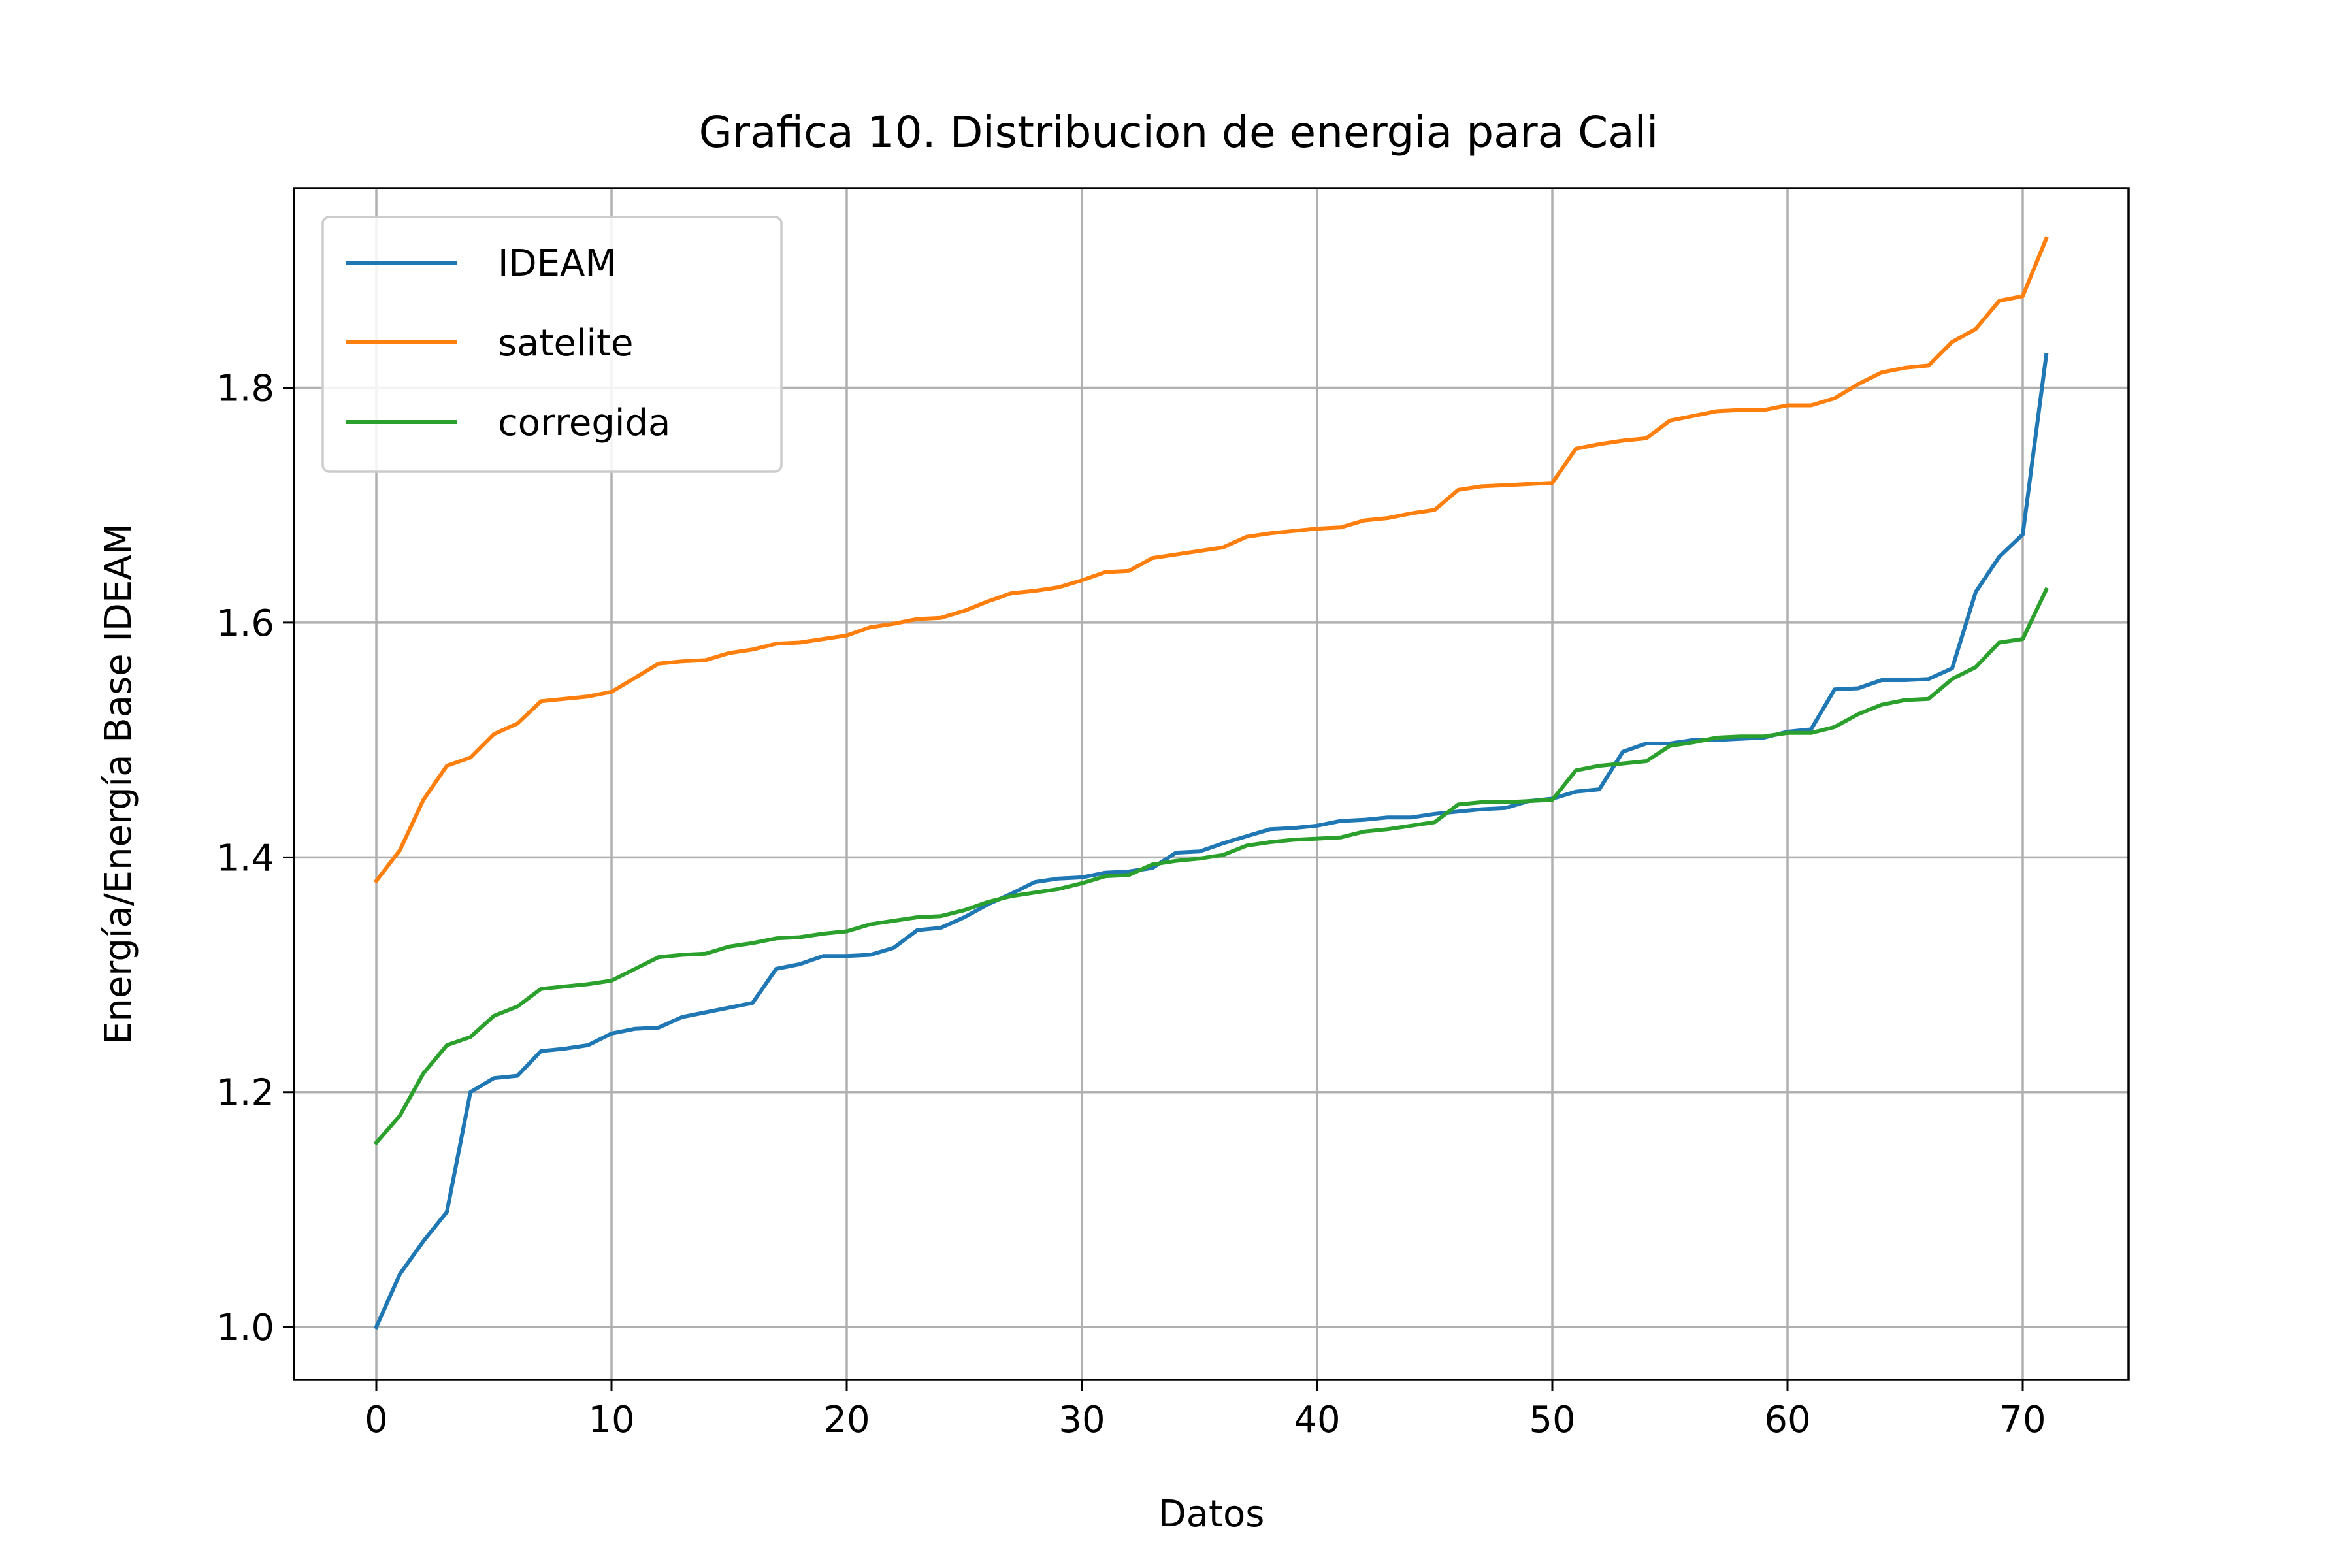 The width and height of the screenshot is (2352, 1568). What do you see at coordinates (245, 858) in the screenshot?
I see `y-tick-label: 1.4` at bounding box center [245, 858].